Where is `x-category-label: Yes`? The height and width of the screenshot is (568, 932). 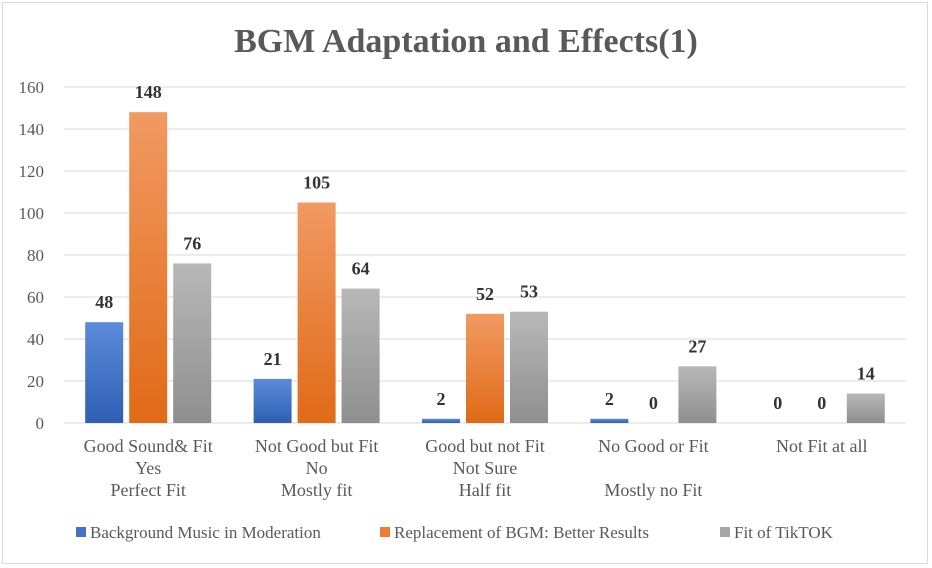 x-category-label: Yes is located at coordinates (148, 468).